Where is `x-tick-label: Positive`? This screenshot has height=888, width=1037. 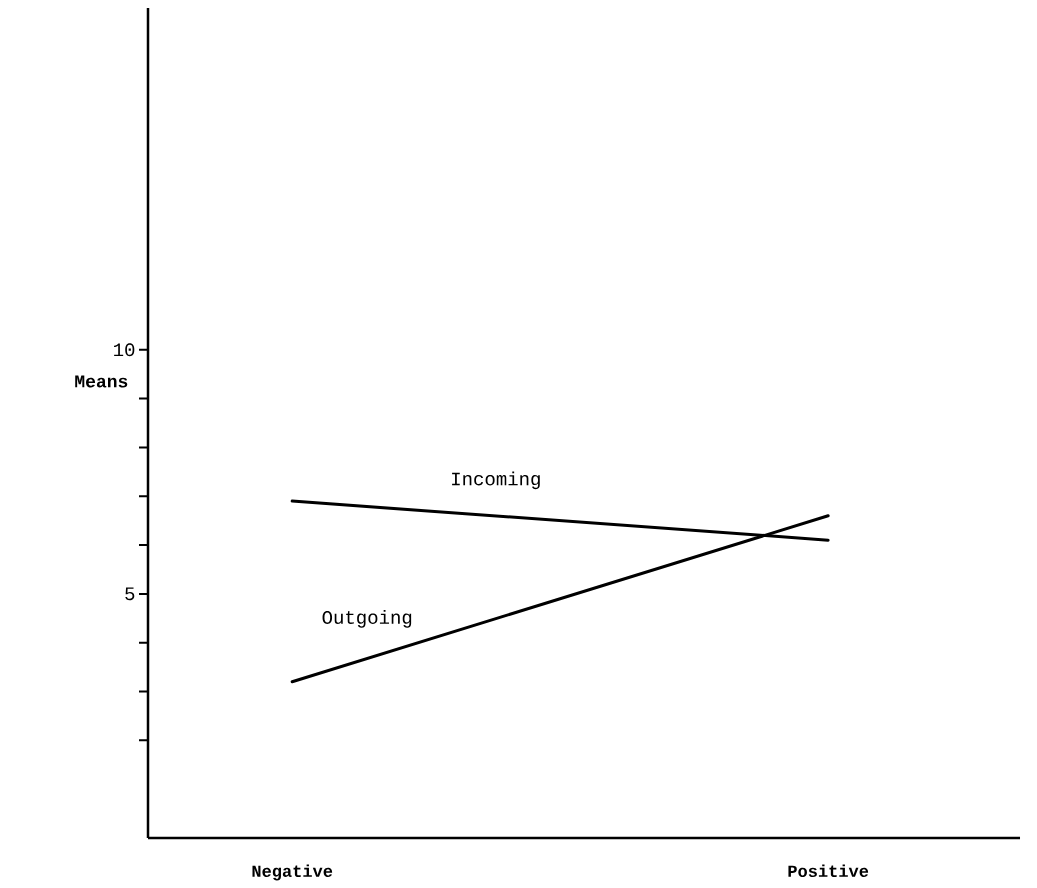 x-tick-label: Positive is located at coordinates (828, 871).